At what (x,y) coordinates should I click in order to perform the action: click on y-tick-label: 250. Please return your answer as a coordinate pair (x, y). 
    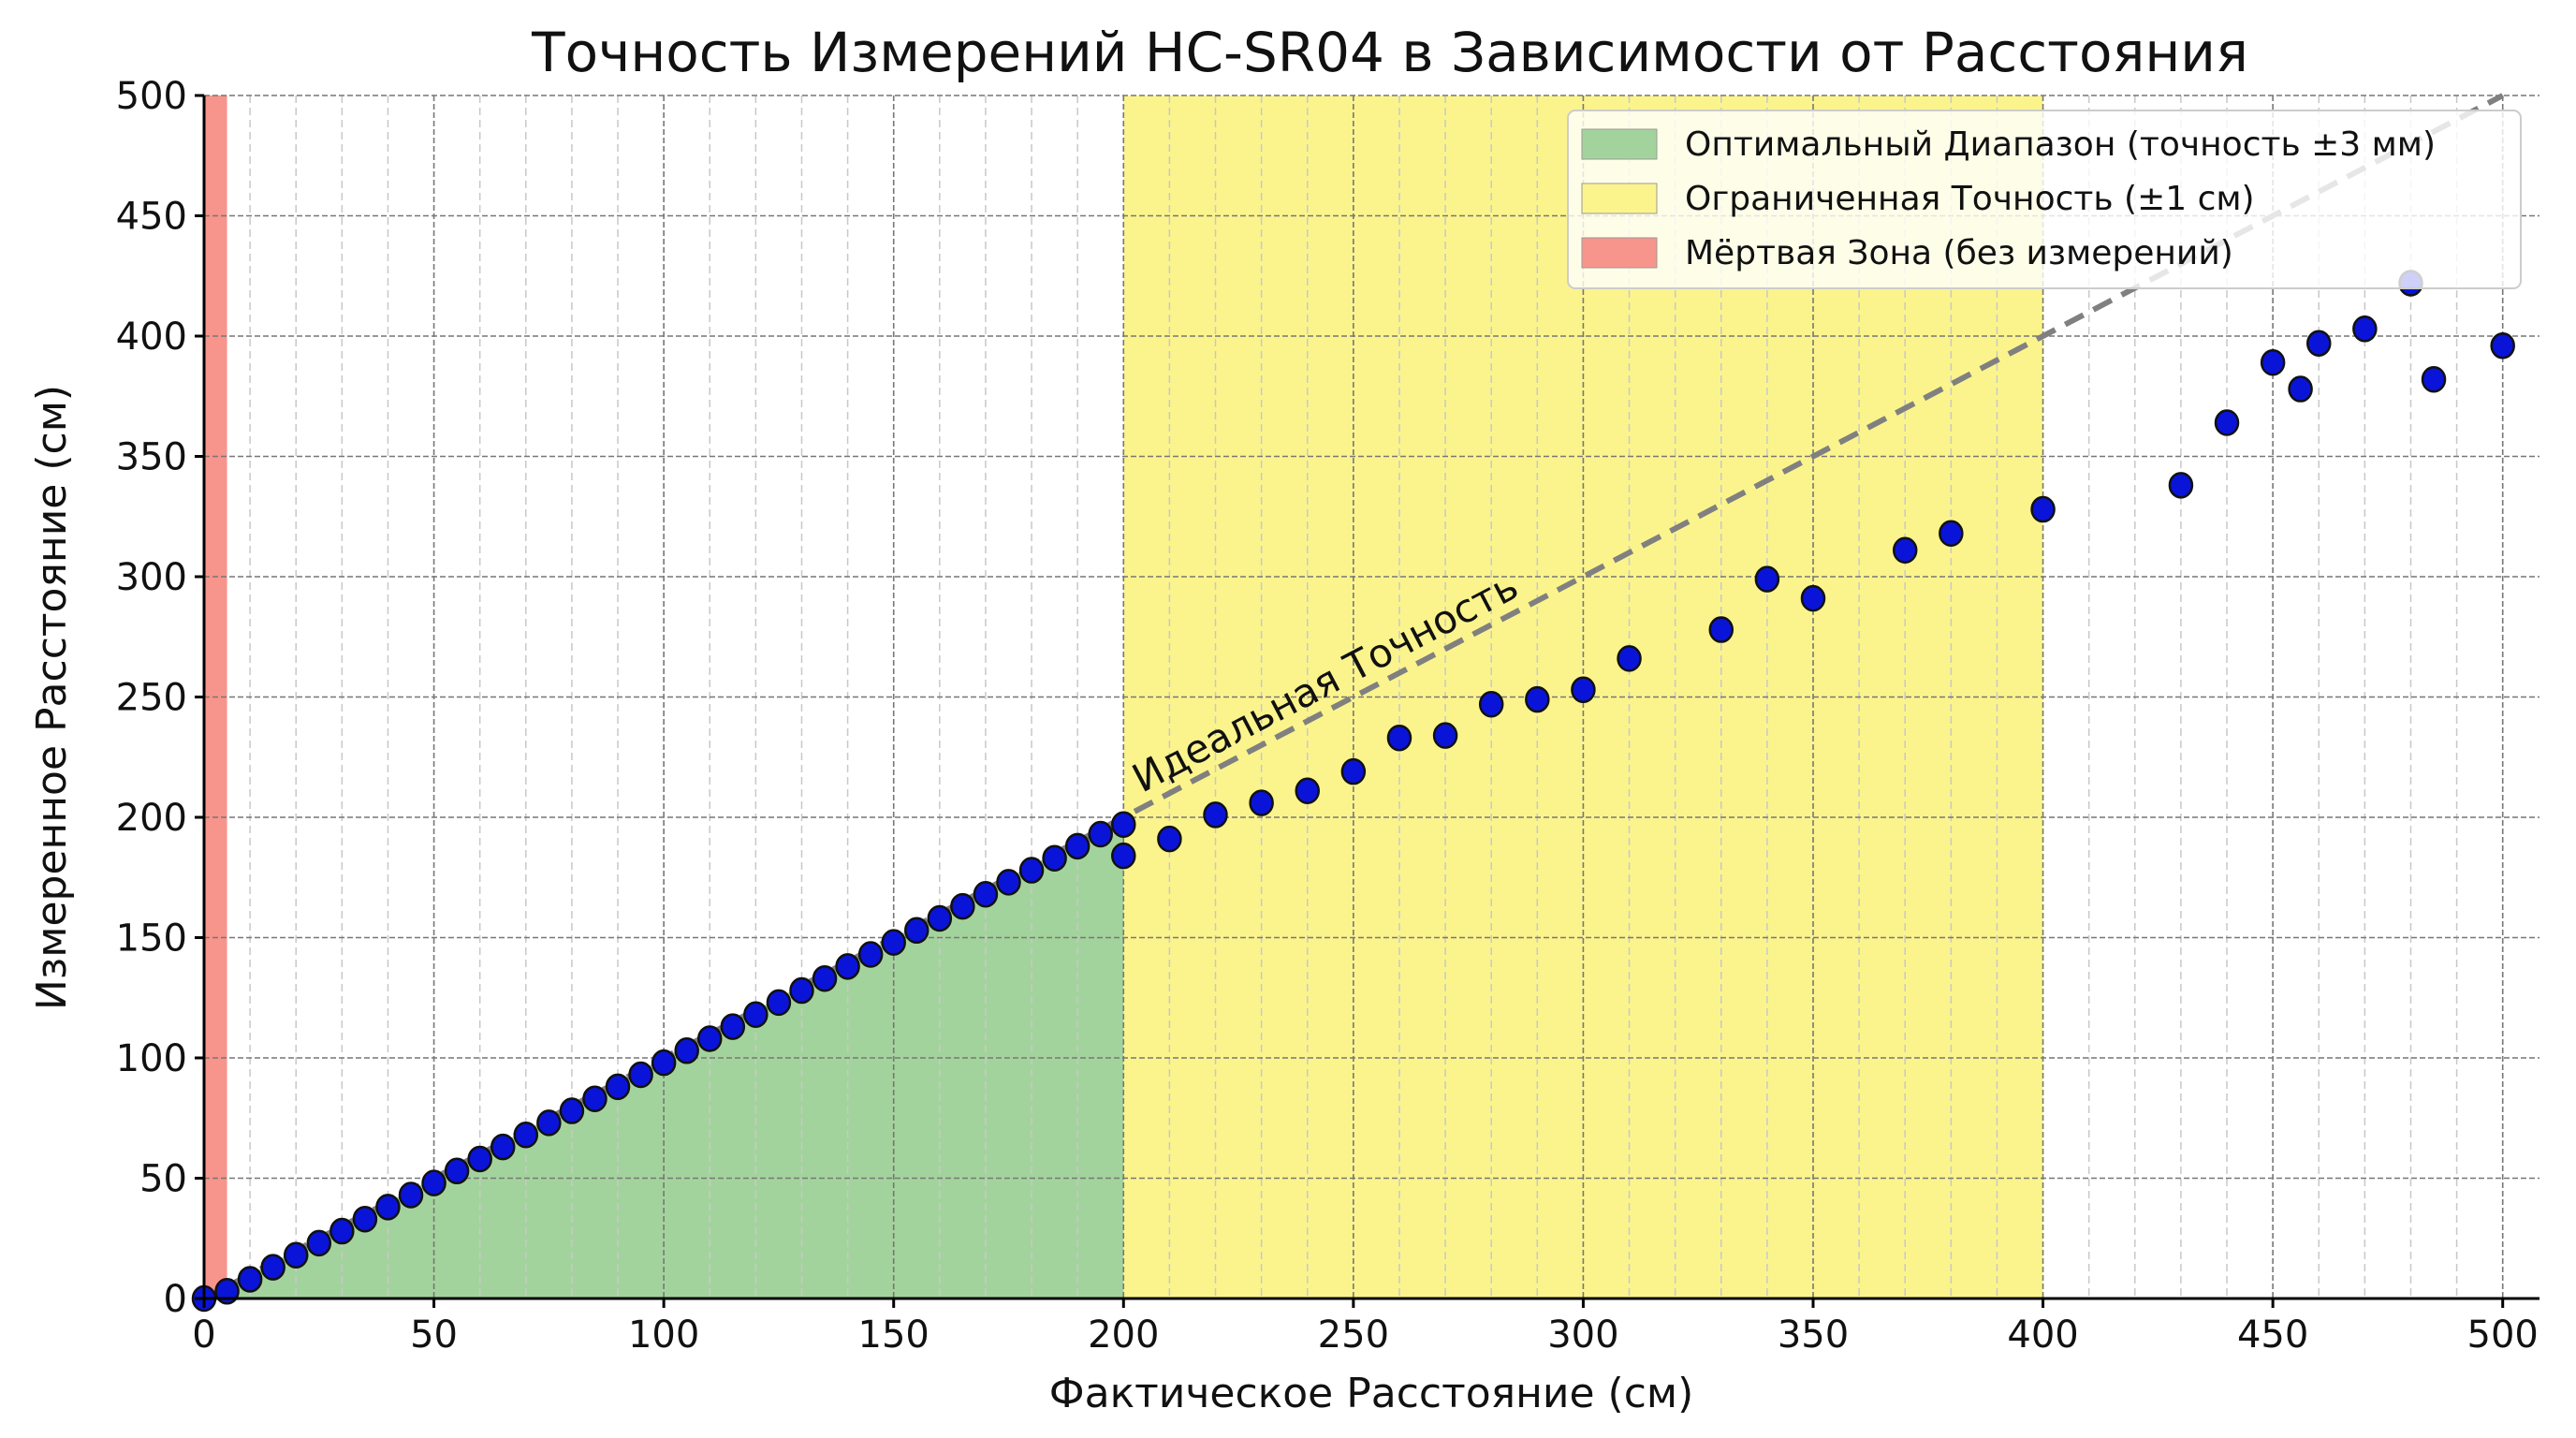
    Looking at the image, I should click on (152, 698).